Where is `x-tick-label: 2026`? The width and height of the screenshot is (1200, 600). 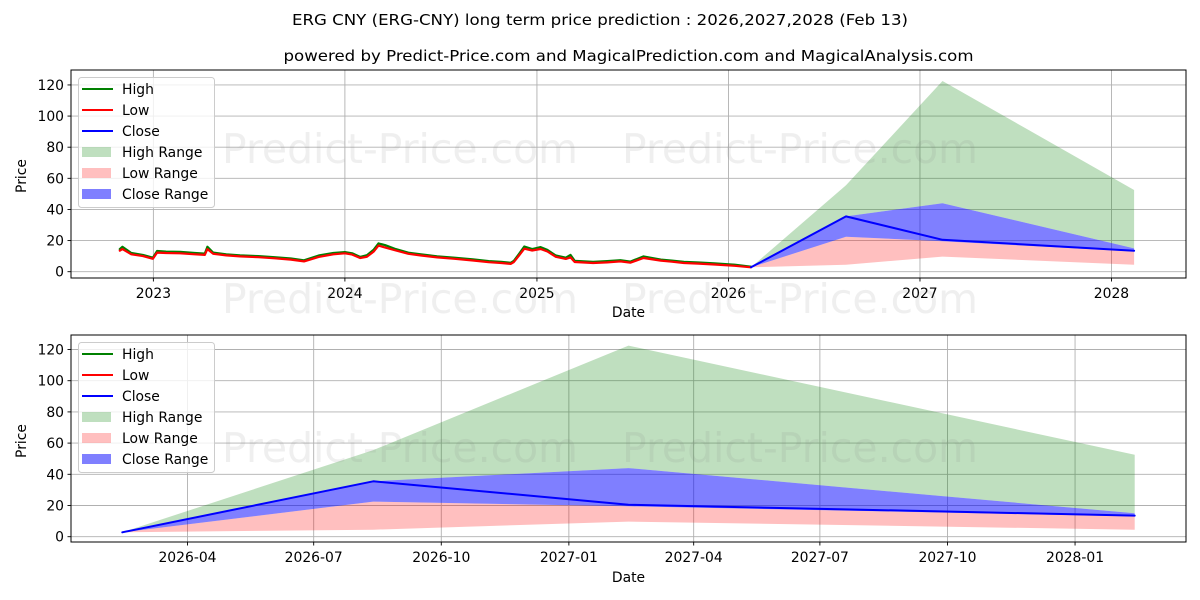 x-tick-label: 2026 is located at coordinates (728, 294).